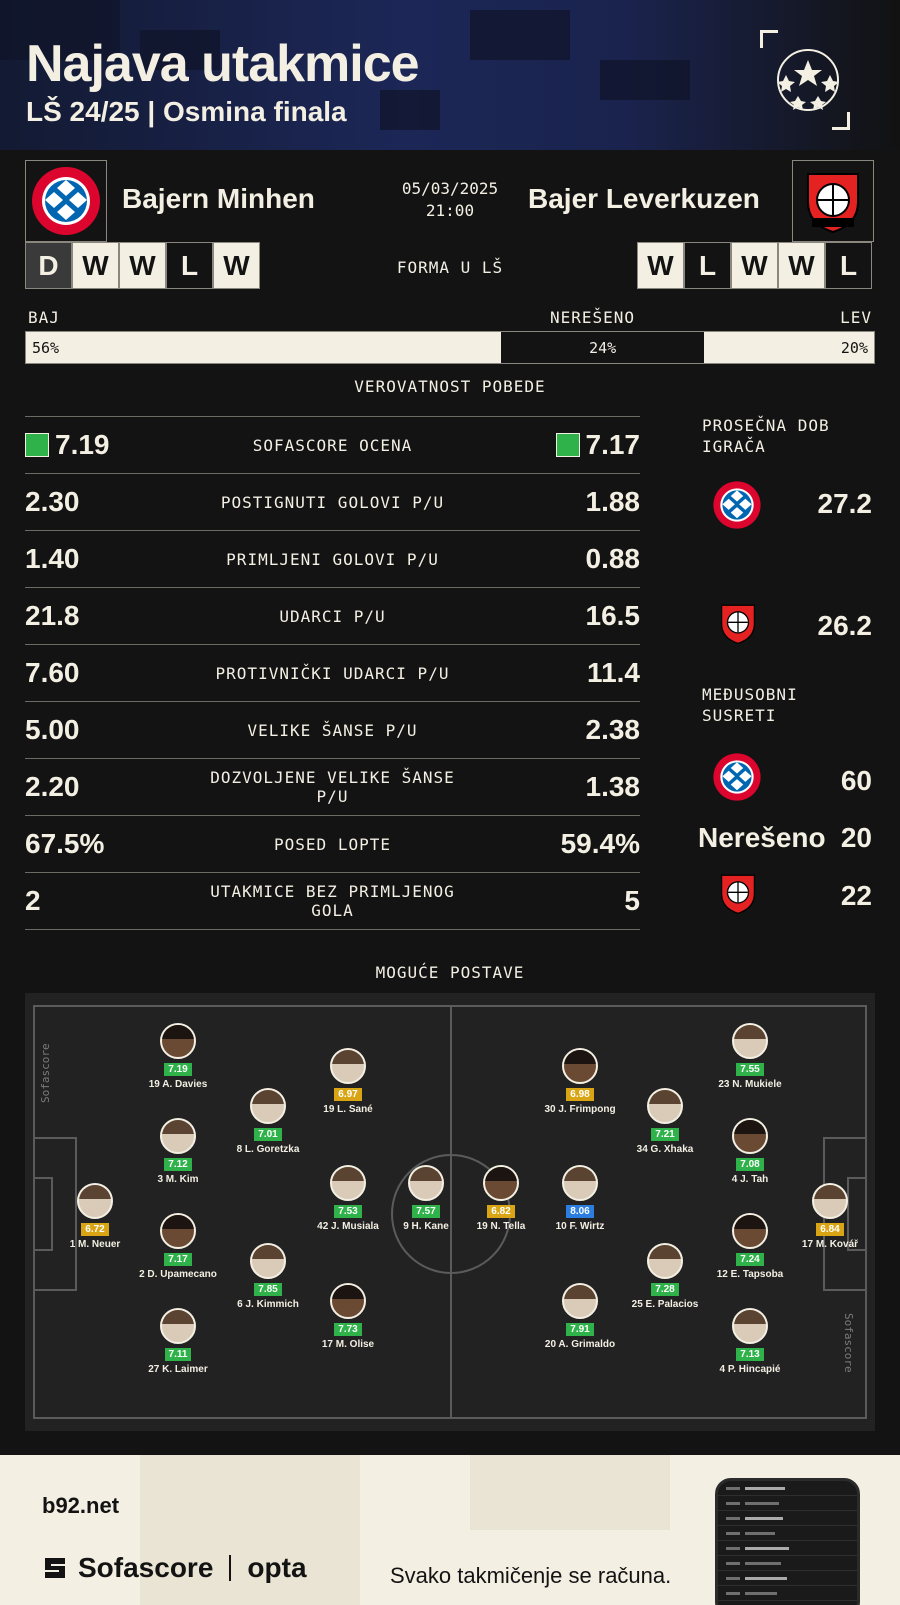 The height and width of the screenshot is (1605, 900). I want to click on player-rating: 7.24, so click(750, 1259).